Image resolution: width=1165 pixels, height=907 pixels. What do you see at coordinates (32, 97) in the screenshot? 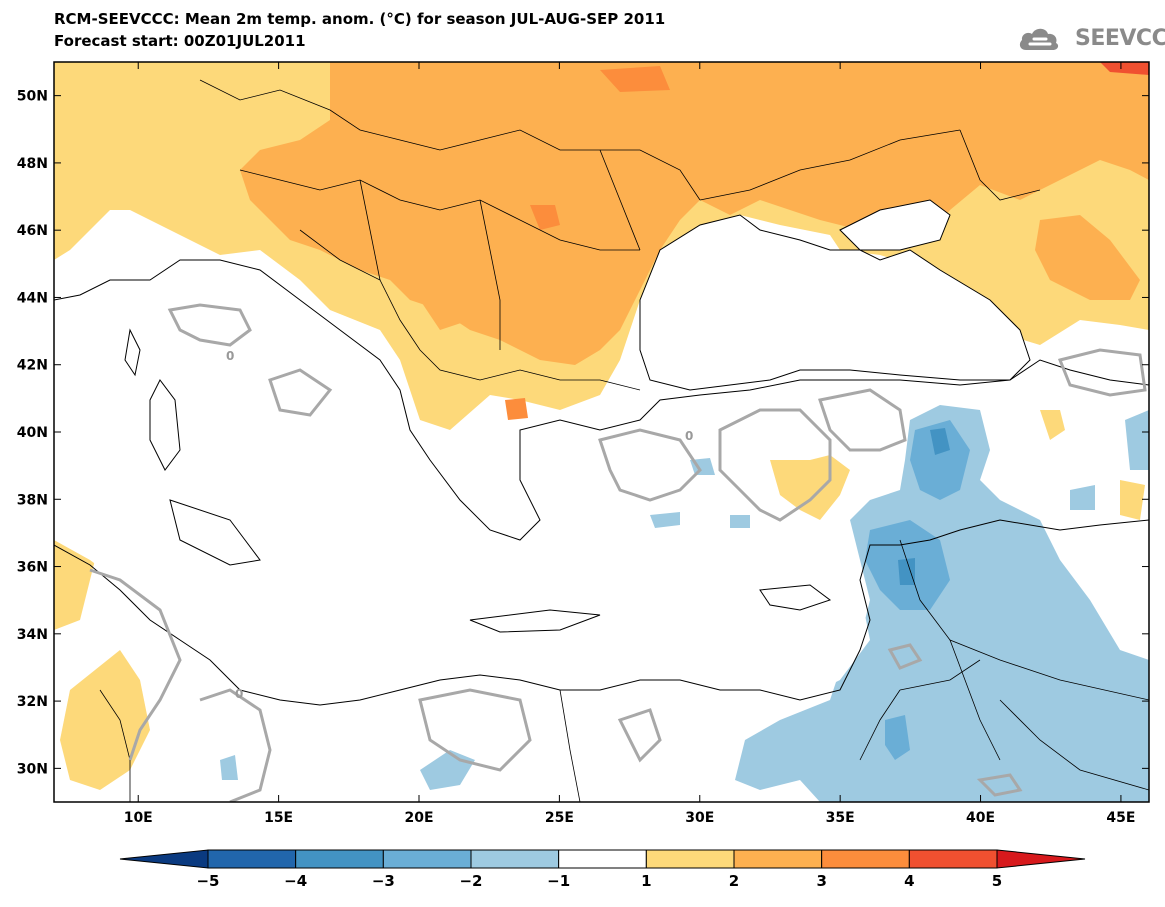
I see `lat-tick-label: 50N` at bounding box center [32, 97].